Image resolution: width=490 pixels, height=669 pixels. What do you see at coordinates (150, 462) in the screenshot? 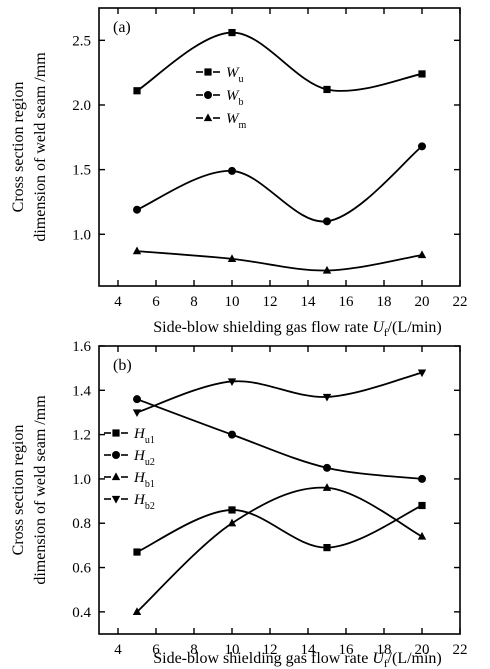
I see `legend-label-sub: u2` at bounding box center [150, 462].